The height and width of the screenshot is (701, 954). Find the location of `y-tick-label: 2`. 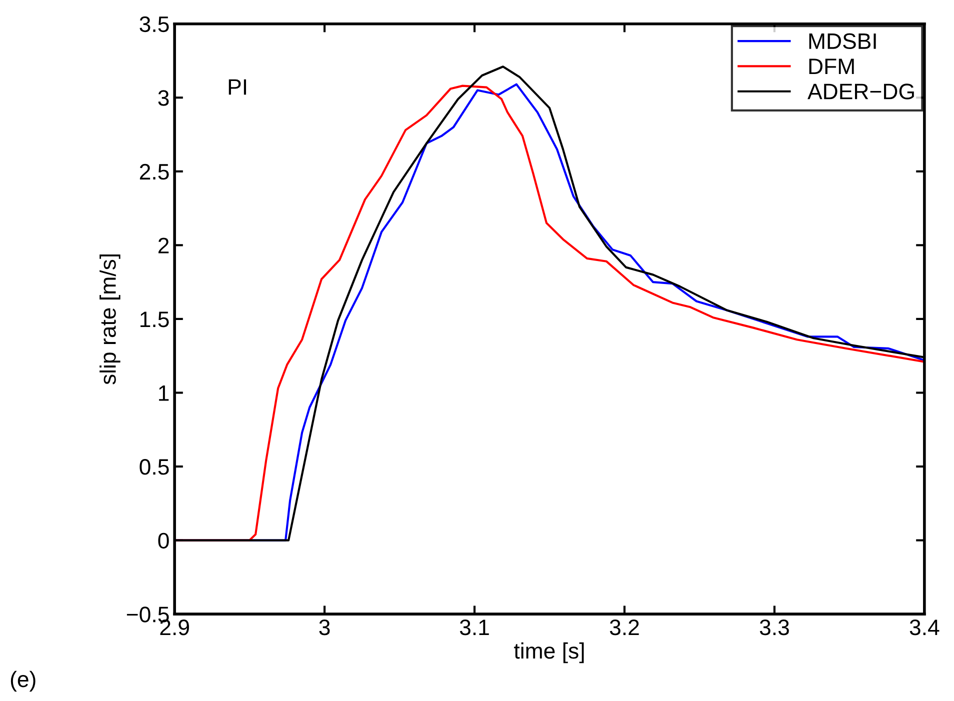

y-tick-label: 2 is located at coordinates (163, 246).